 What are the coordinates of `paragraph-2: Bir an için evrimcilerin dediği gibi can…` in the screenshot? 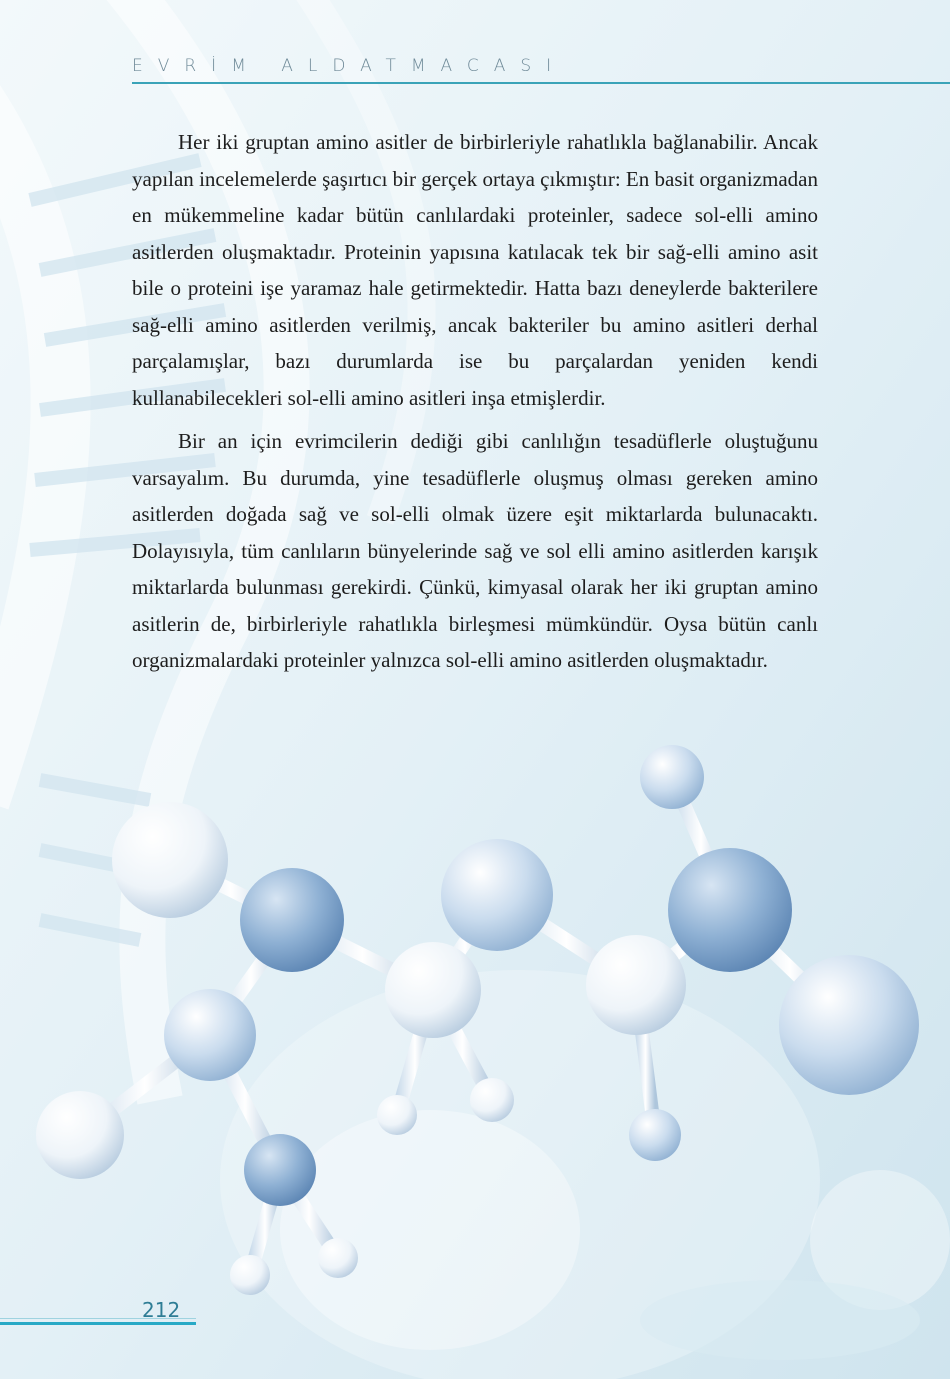 It's located at (475, 550).